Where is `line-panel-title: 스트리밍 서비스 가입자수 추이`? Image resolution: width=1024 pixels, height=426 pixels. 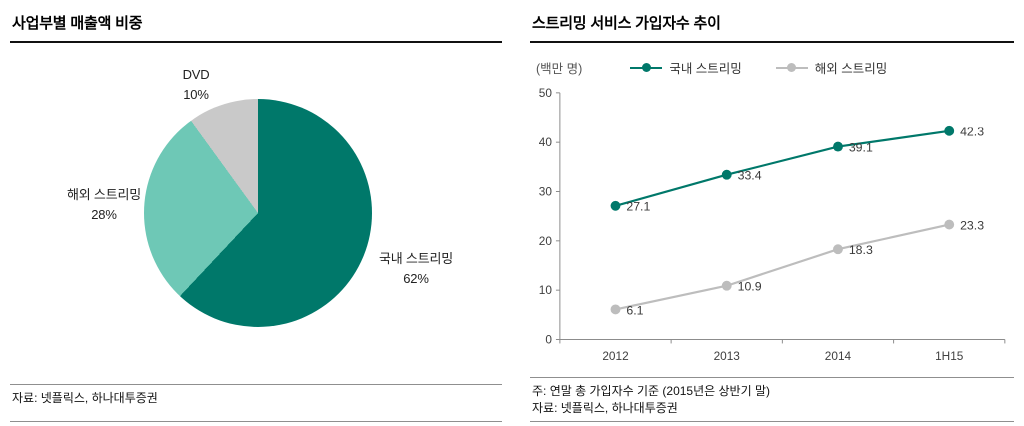
line-panel-title: 스트리밍 서비스 가입자수 추이 is located at coordinates (772, 25).